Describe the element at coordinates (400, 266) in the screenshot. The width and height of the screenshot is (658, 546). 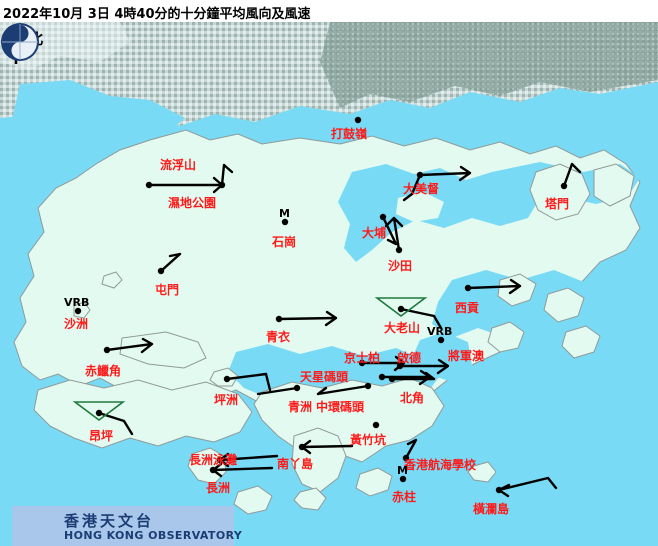
I see `station-label: 沙田` at that location.